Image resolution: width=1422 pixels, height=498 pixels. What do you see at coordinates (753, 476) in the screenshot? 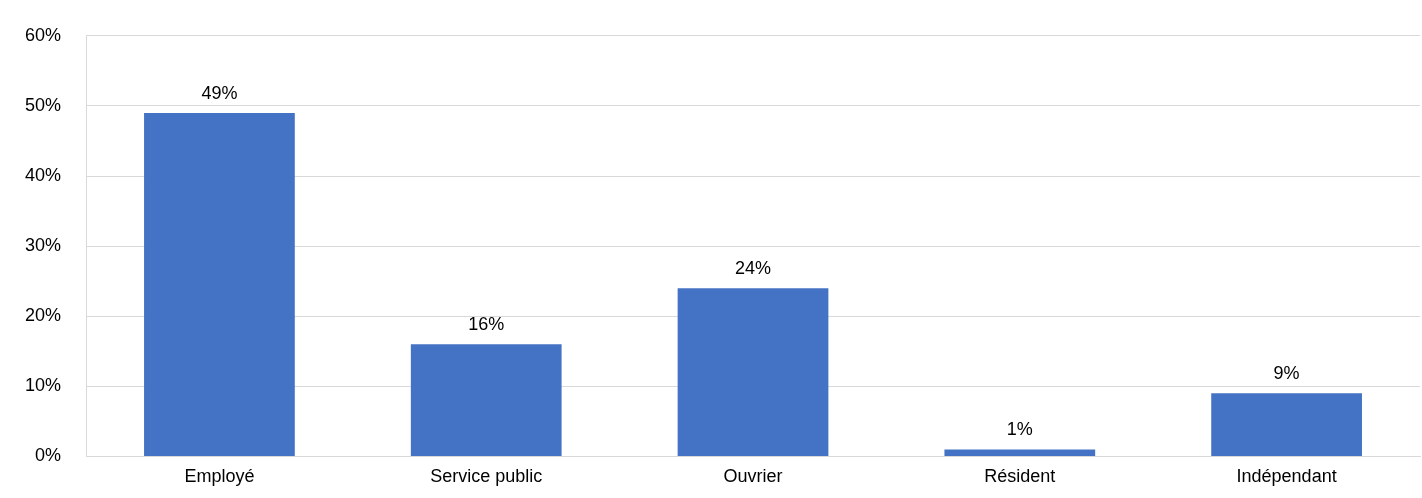
I see `x-tick-label: Ouvrier` at bounding box center [753, 476].